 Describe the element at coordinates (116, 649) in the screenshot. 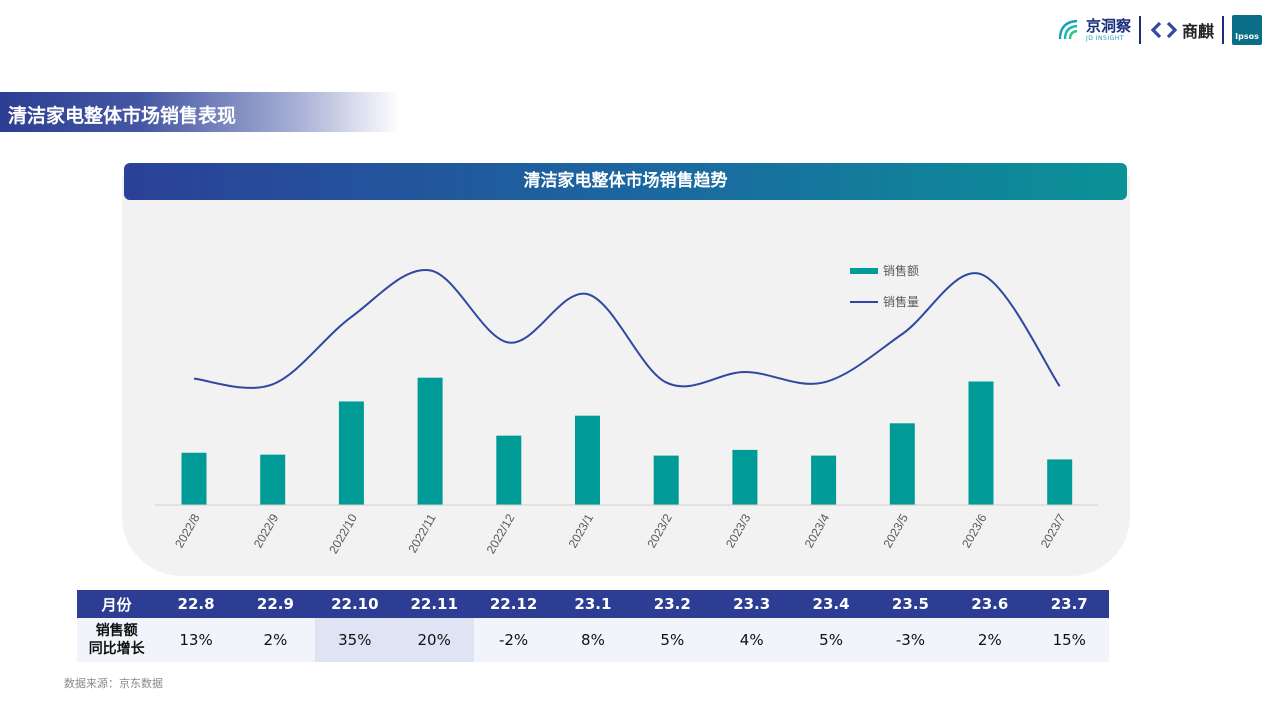

I see `row-label-line2: 同比增长` at that location.